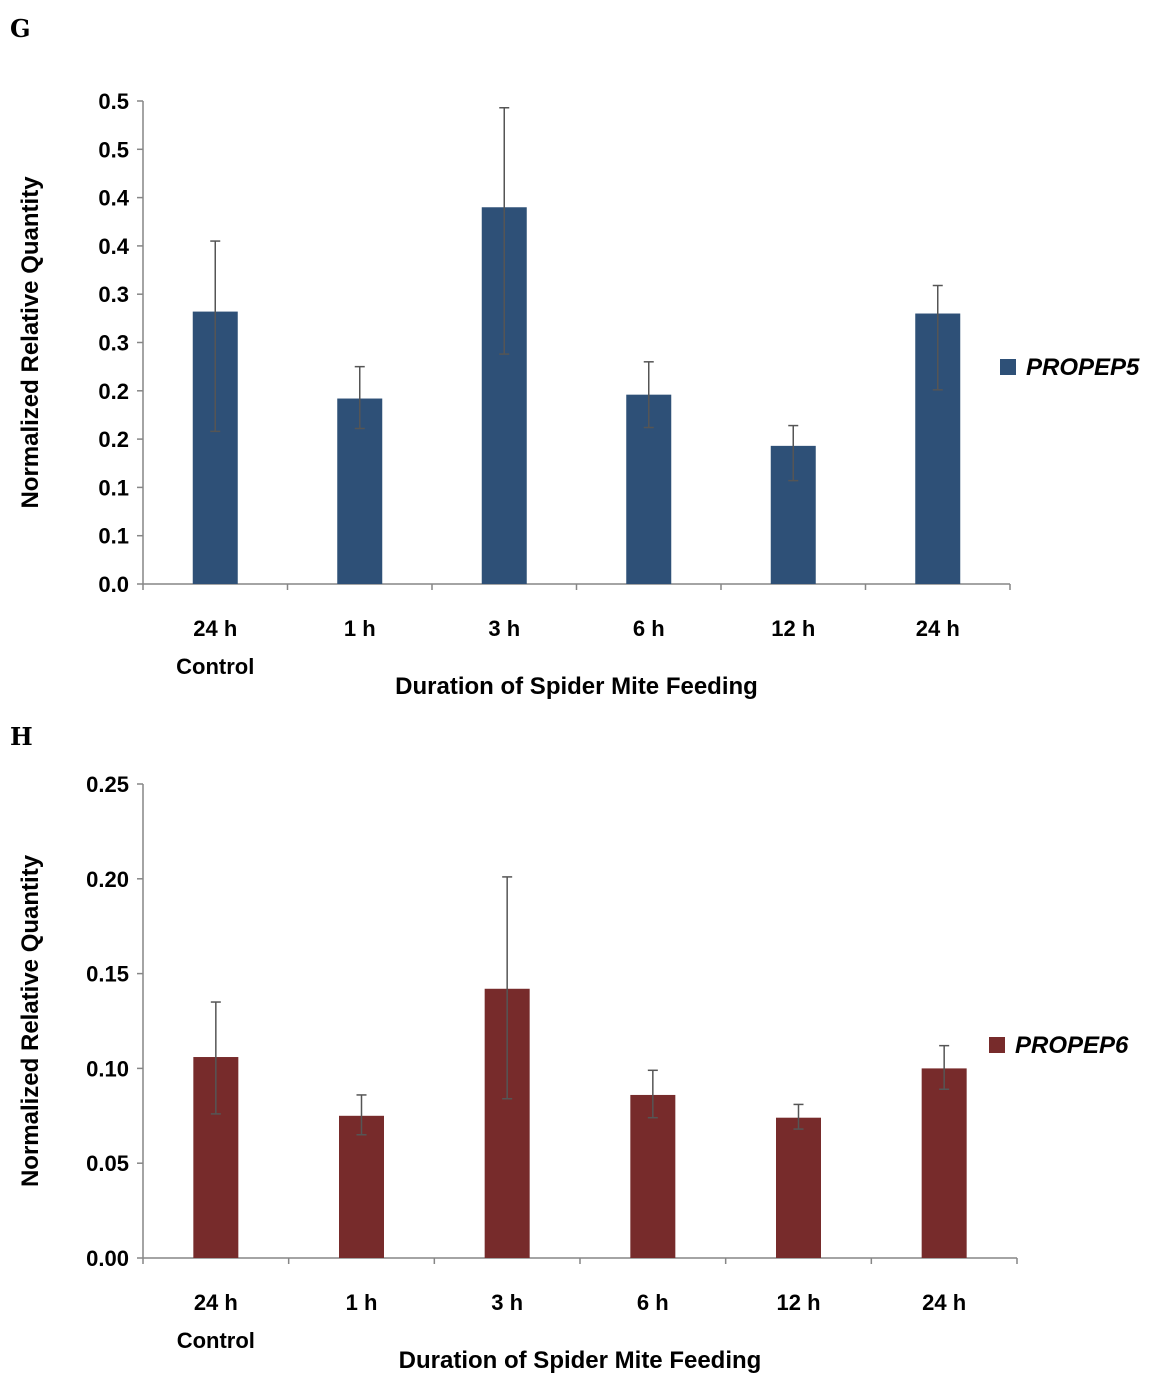 The height and width of the screenshot is (1374, 1152). What do you see at coordinates (107, 1163) in the screenshot?
I see `y-tick-label: 0.05` at bounding box center [107, 1163].